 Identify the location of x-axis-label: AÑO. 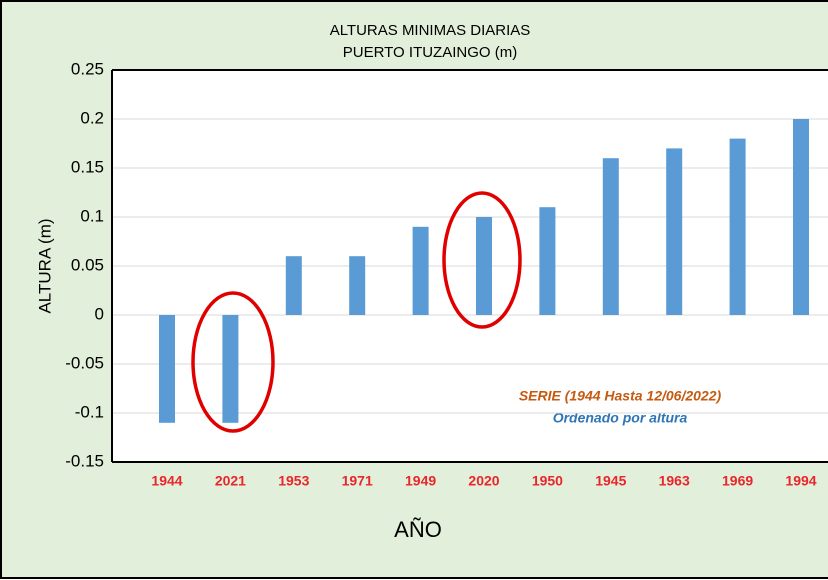
(418, 529).